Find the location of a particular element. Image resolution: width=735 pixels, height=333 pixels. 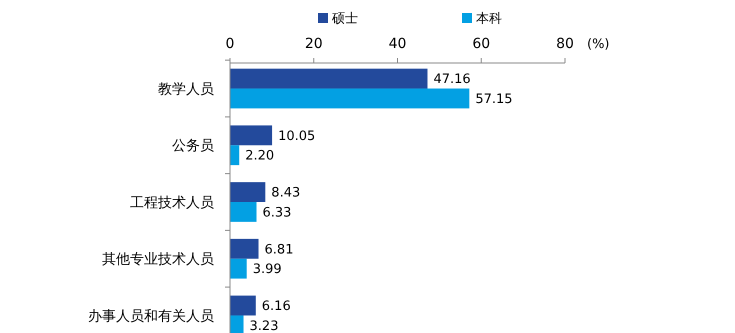

x-axis-title: (%) is located at coordinates (598, 44).